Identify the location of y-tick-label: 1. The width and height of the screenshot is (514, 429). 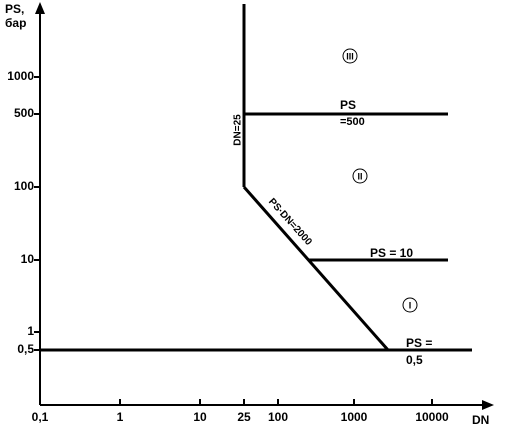
(30, 331).